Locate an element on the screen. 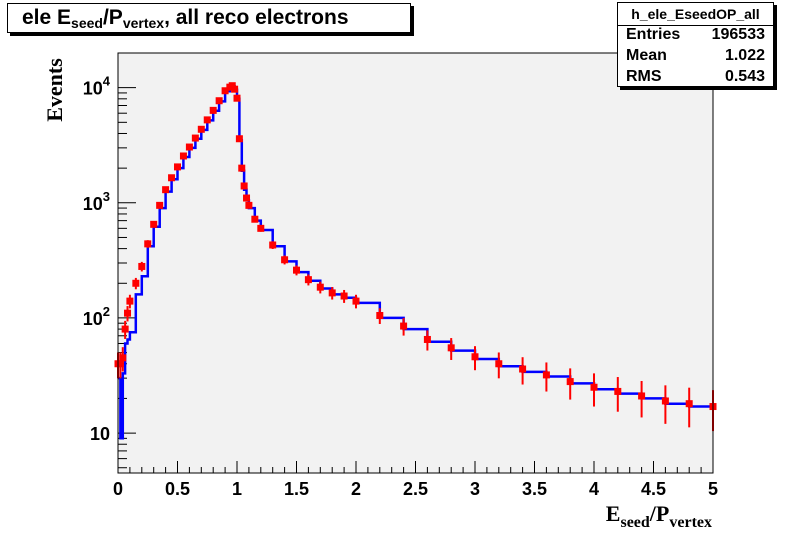  x-tick-label: 0 is located at coordinates (118, 489).